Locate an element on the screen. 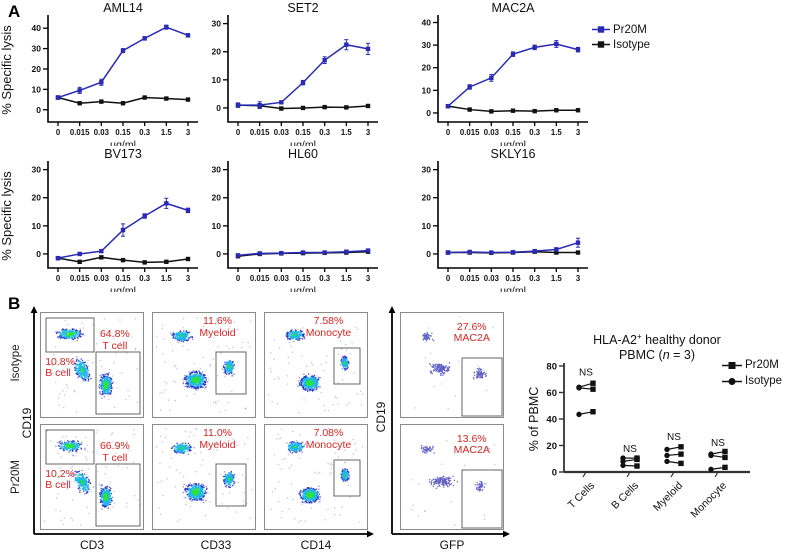  flow-plot-pr20m-cd14: 7.08%Monocyte is located at coordinates (316, 477).